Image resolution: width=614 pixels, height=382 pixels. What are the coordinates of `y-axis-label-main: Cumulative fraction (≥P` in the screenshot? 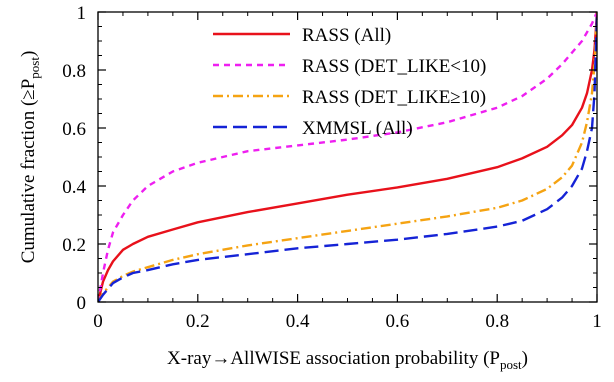 It's located at (28, 171).